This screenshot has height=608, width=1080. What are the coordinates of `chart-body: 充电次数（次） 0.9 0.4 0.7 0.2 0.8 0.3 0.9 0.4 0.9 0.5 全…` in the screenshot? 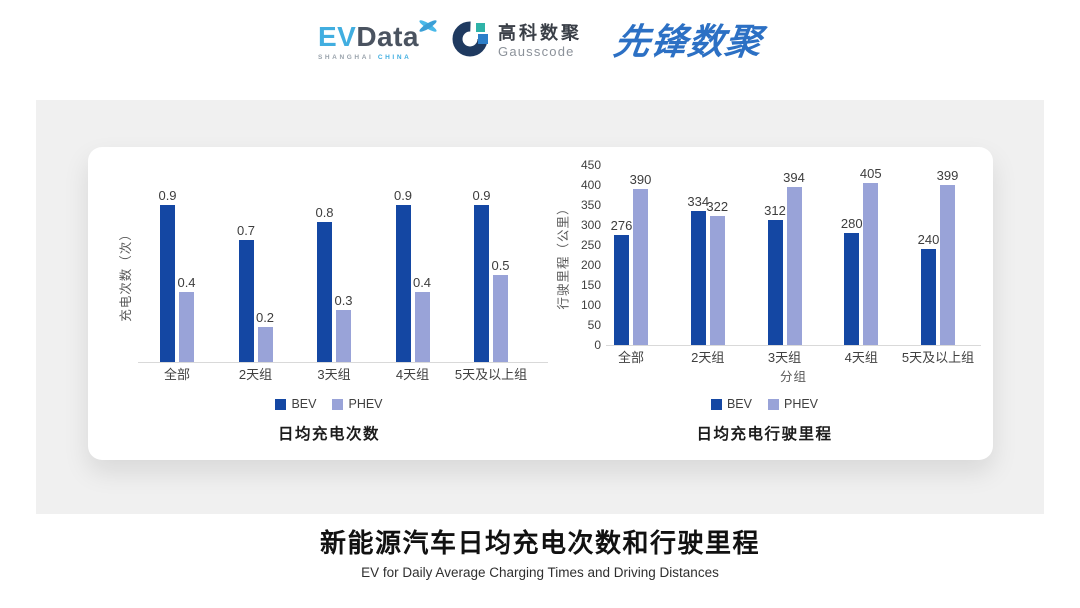 It's located at (329, 285).